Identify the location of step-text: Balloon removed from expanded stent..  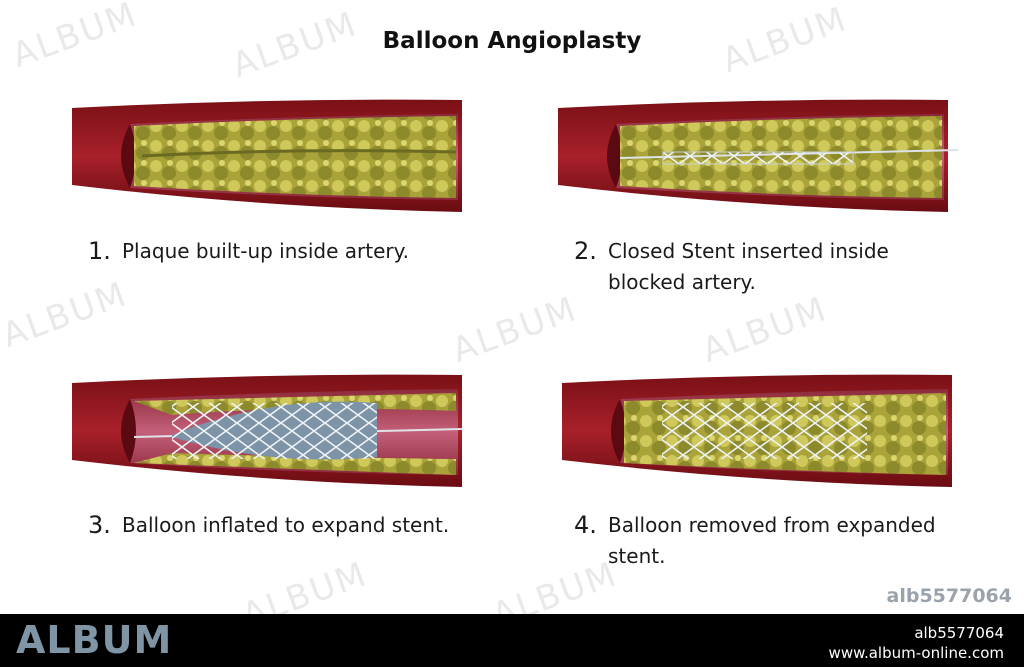
(772, 540).